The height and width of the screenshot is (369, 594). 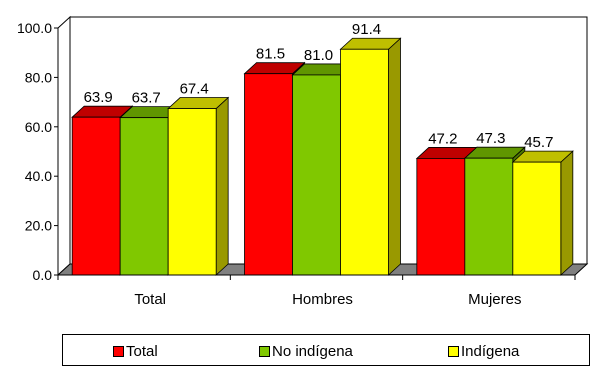 I want to click on data-label: 67.4, so click(x=194, y=89).